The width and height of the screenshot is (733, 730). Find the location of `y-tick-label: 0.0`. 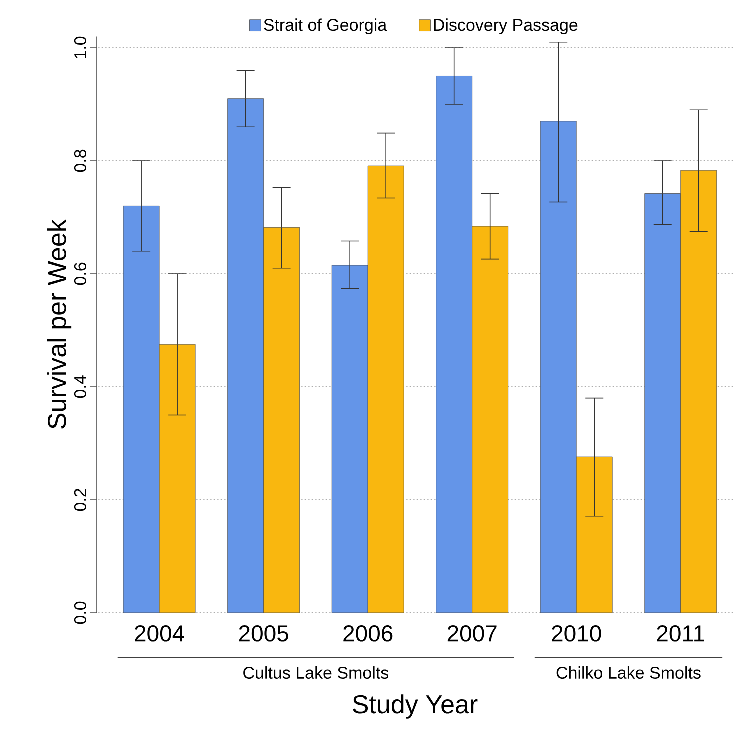

y-tick-label: 0.0 is located at coordinates (80, 613).